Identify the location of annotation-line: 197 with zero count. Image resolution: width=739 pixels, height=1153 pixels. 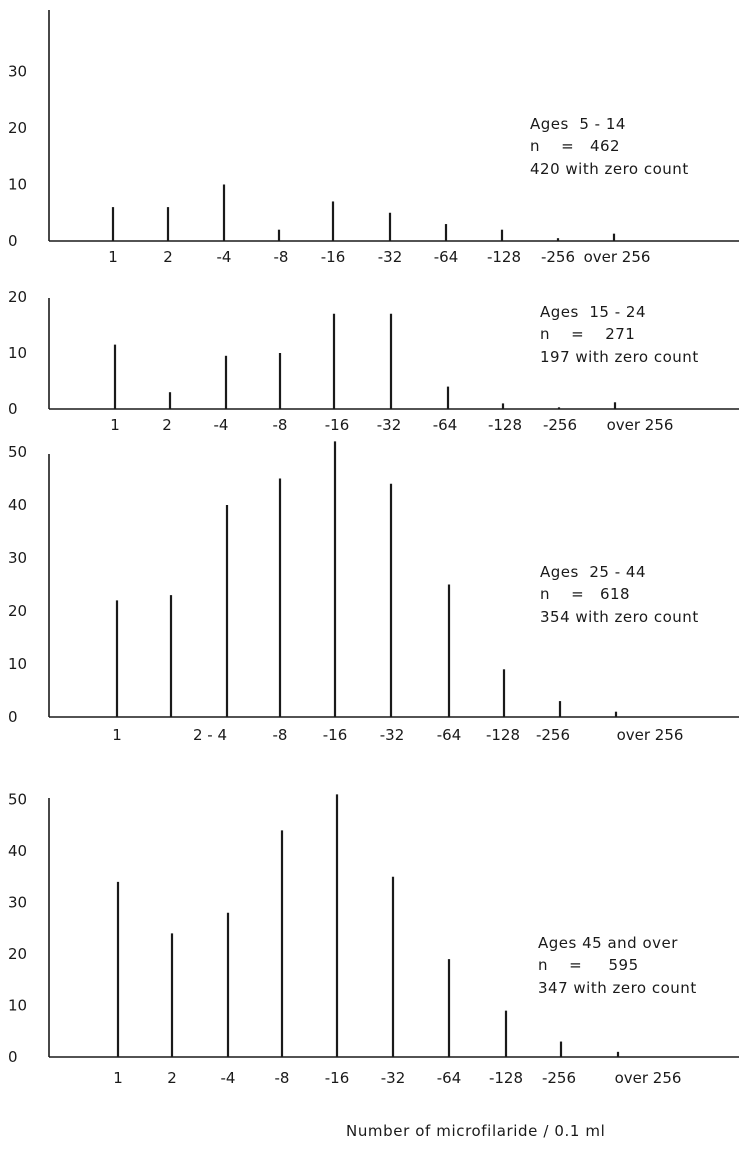
(619, 357).